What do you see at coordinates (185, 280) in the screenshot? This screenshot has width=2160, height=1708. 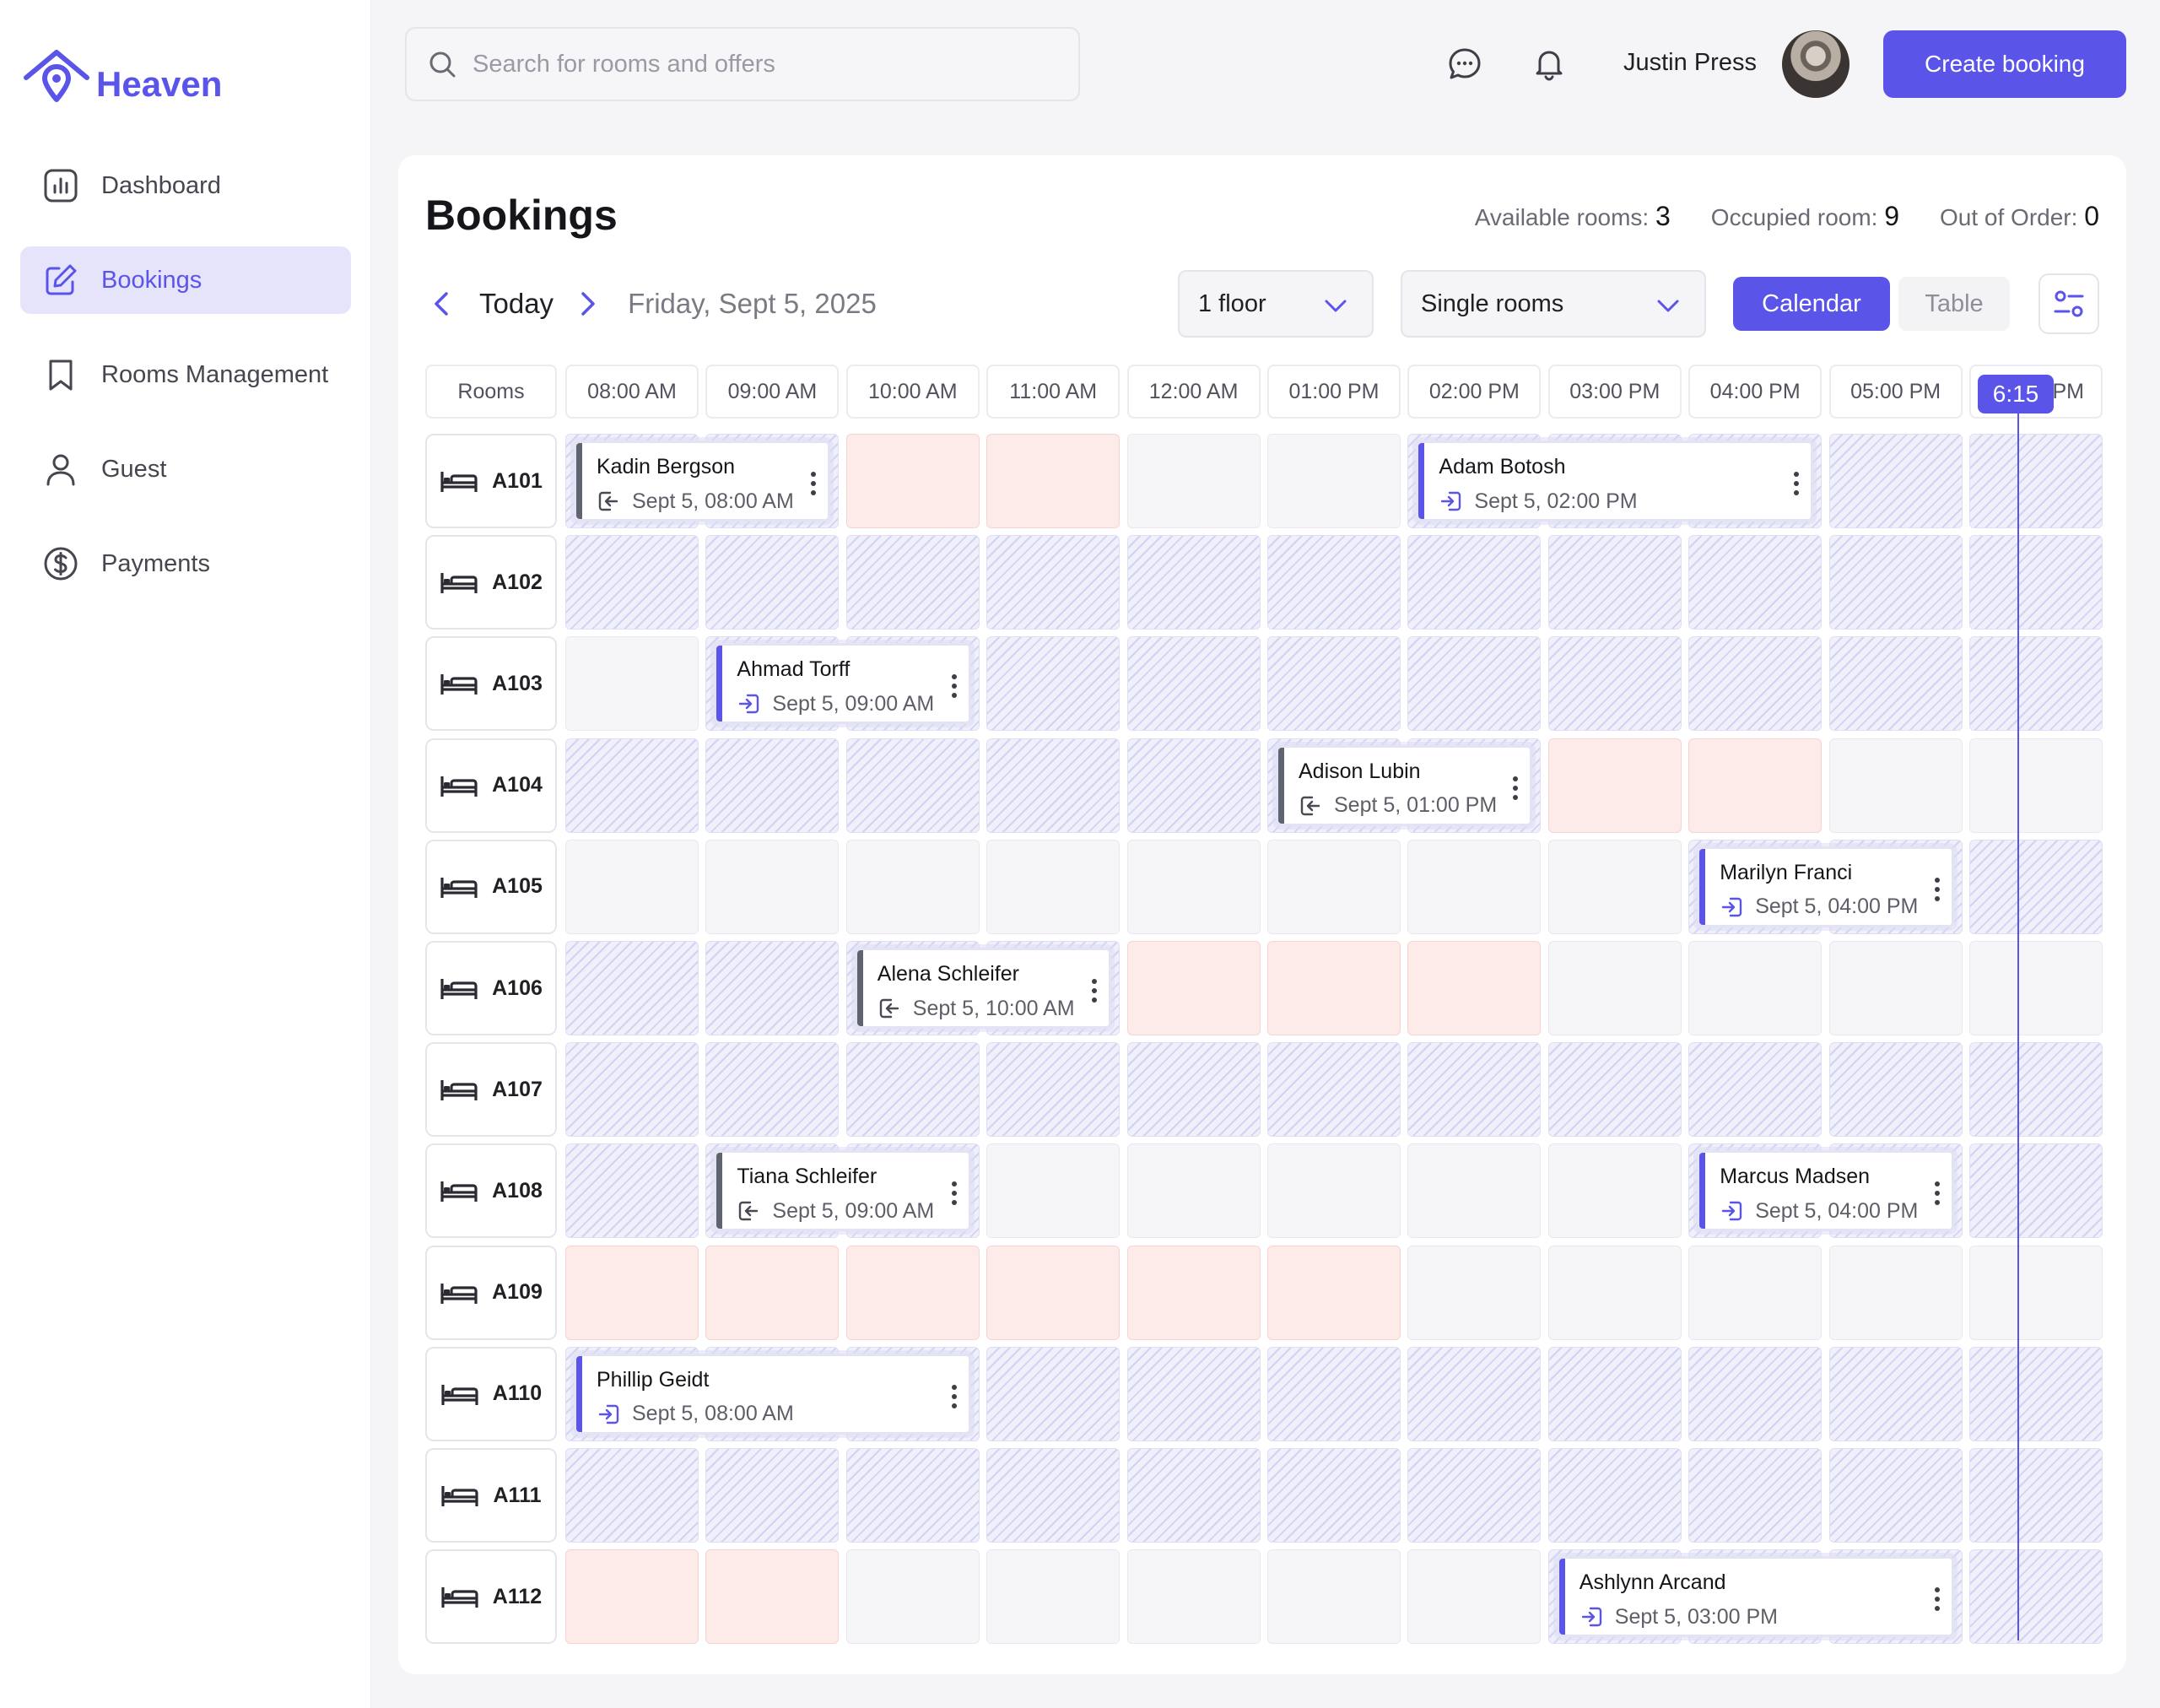 I see `sidebar-item-bookings: Bookings` at bounding box center [185, 280].